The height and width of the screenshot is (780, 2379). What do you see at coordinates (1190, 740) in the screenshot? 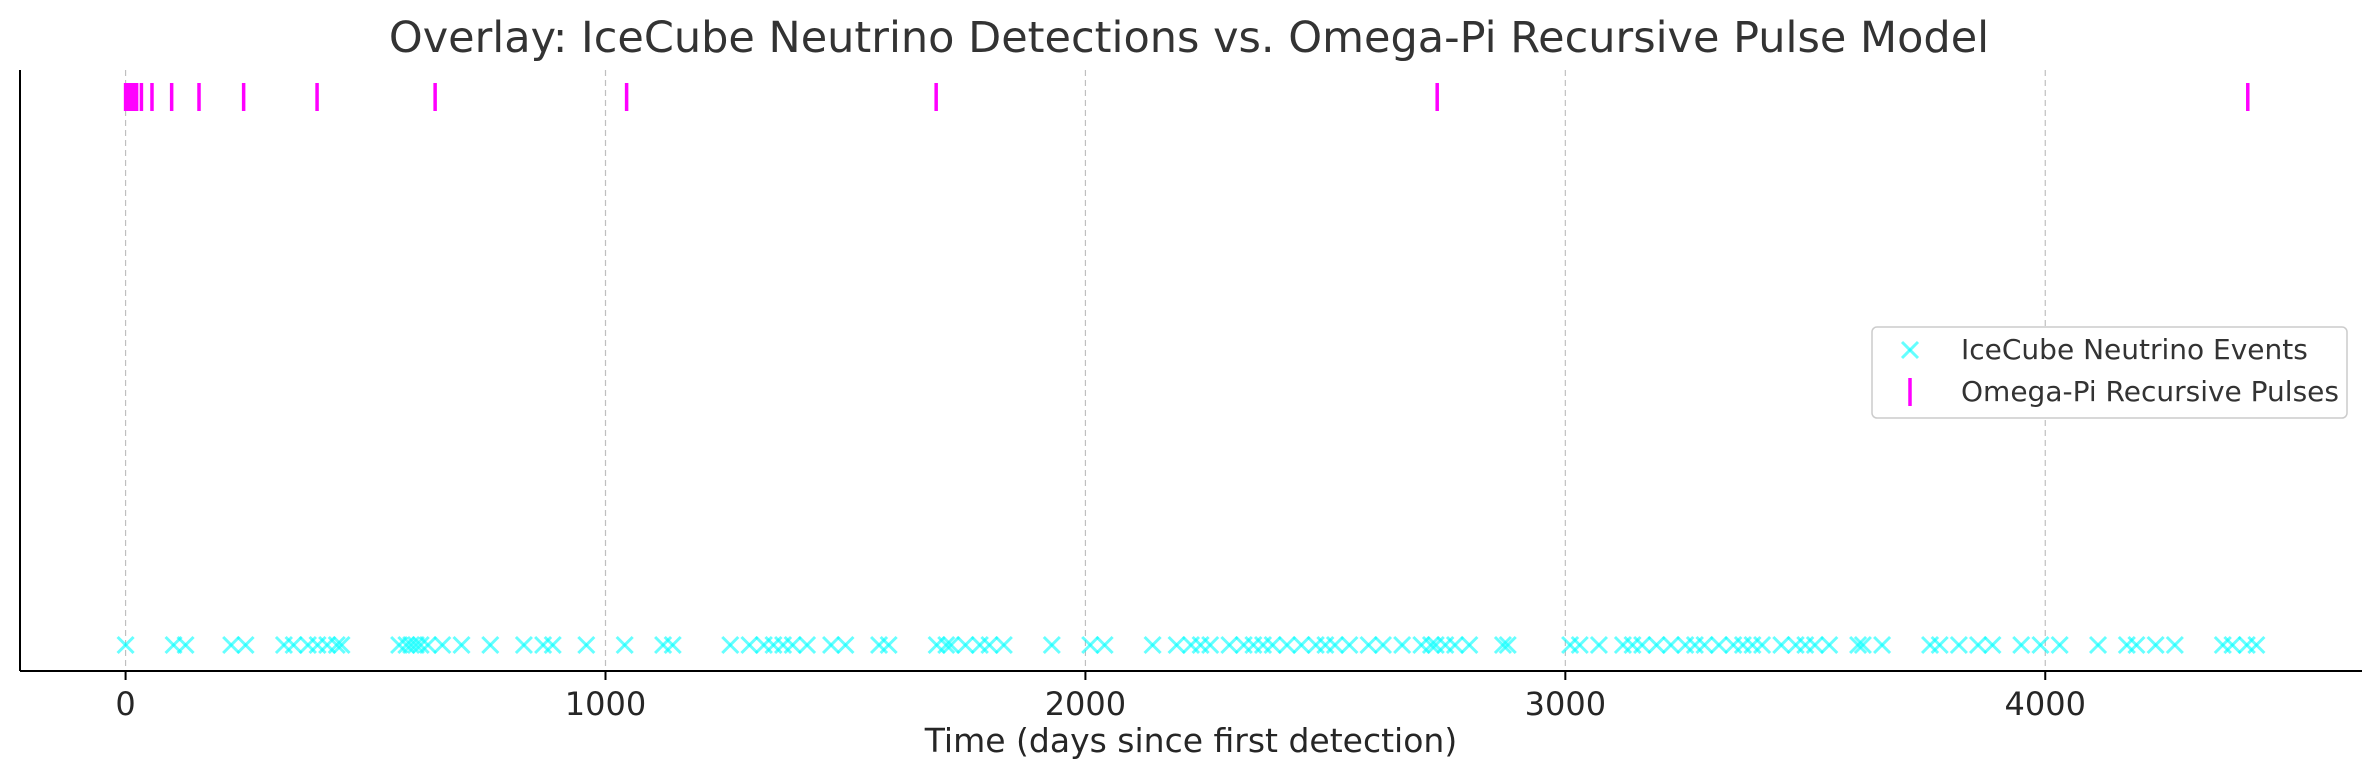
I see `x-axis-label: Time (days since first detection)` at bounding box center [1190, 740].